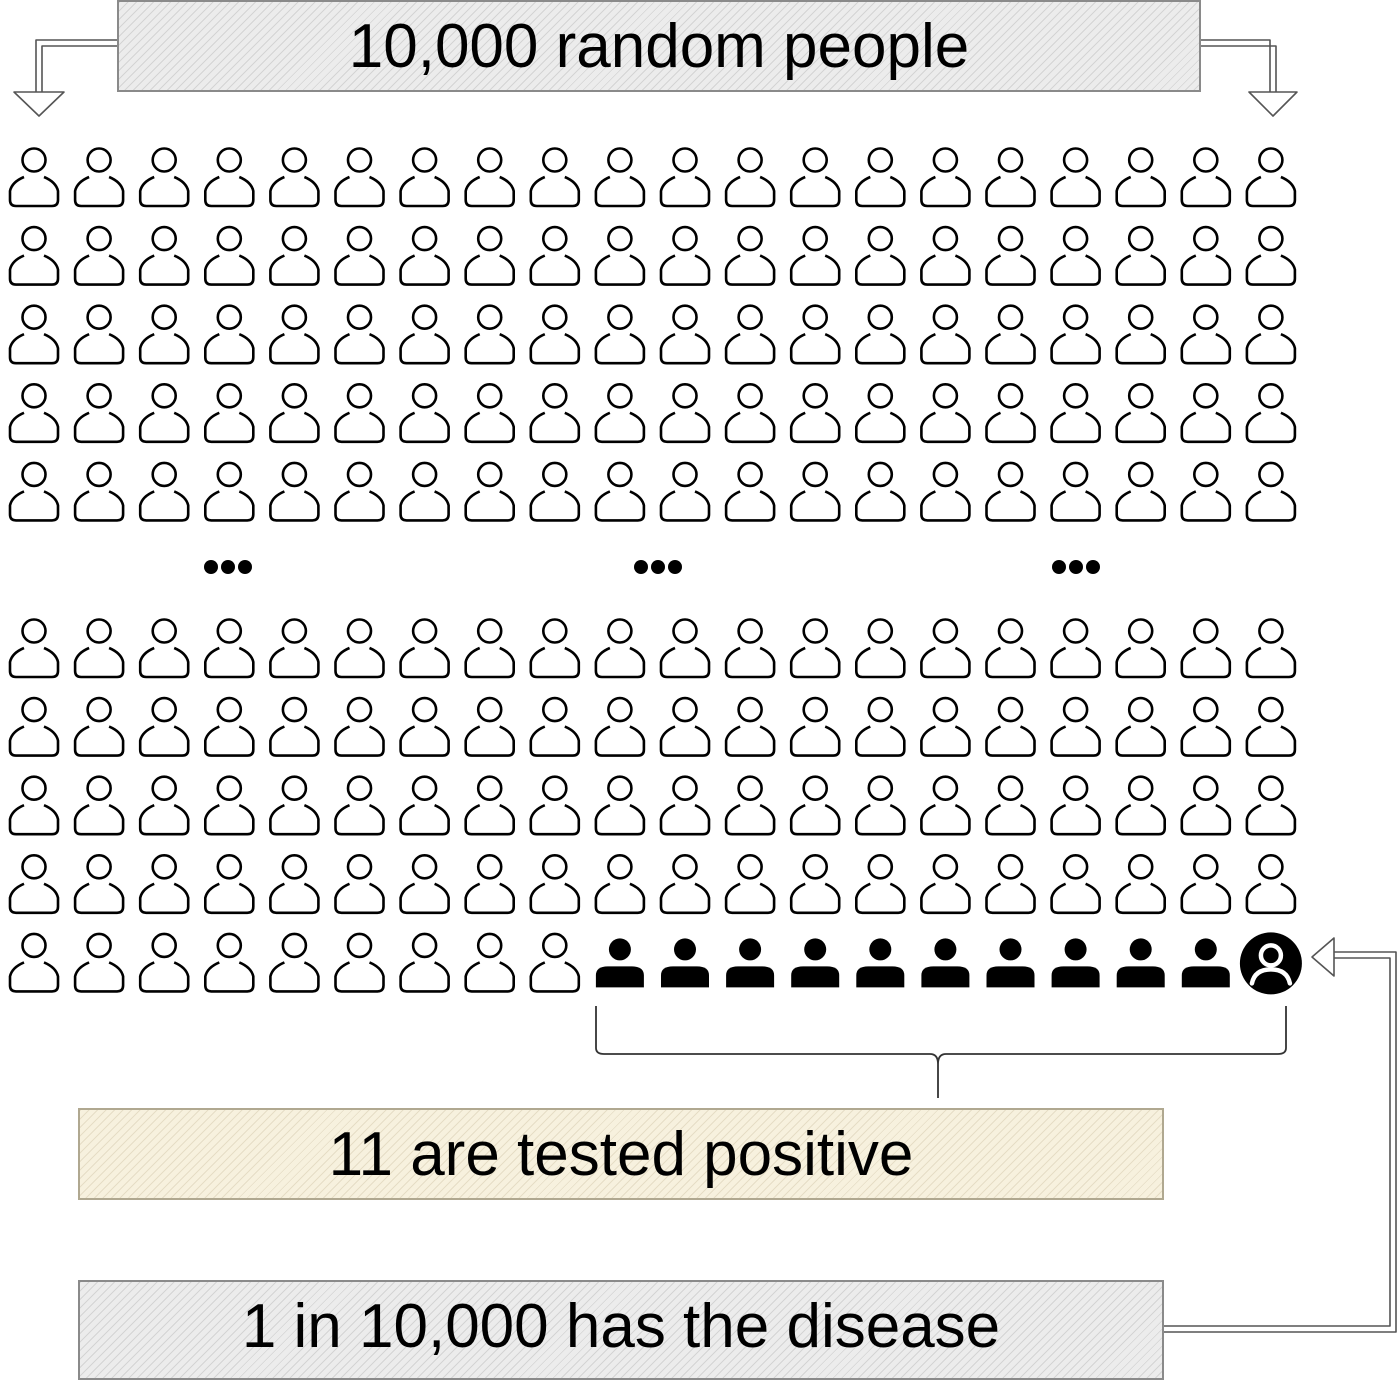 This screenshot has height=1380, width=1400. Describe the element at coordinates (65, 78) in the screenshot. I see `left-down-arrow` at that location.